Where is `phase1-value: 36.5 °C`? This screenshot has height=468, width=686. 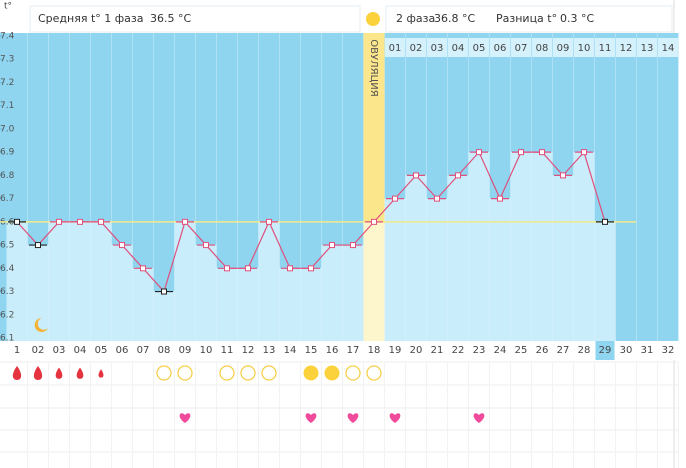 phase1-value: 36.5 °C is located at coordinates (170, 18).